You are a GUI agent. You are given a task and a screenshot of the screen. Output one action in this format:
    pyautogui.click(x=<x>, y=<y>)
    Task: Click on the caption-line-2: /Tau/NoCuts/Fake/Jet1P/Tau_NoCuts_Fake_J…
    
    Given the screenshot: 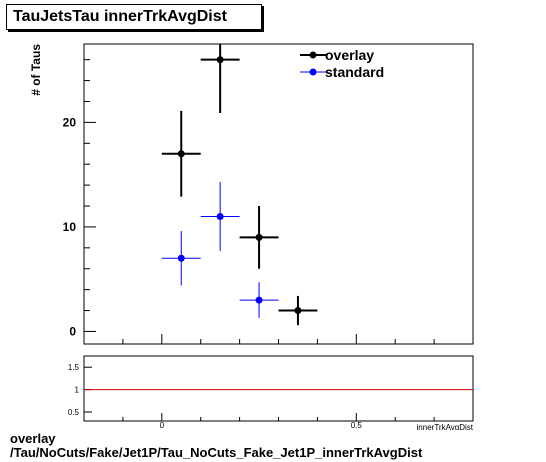 What is the action you would take?
    pyautogui.click(x=216, y=452)
    